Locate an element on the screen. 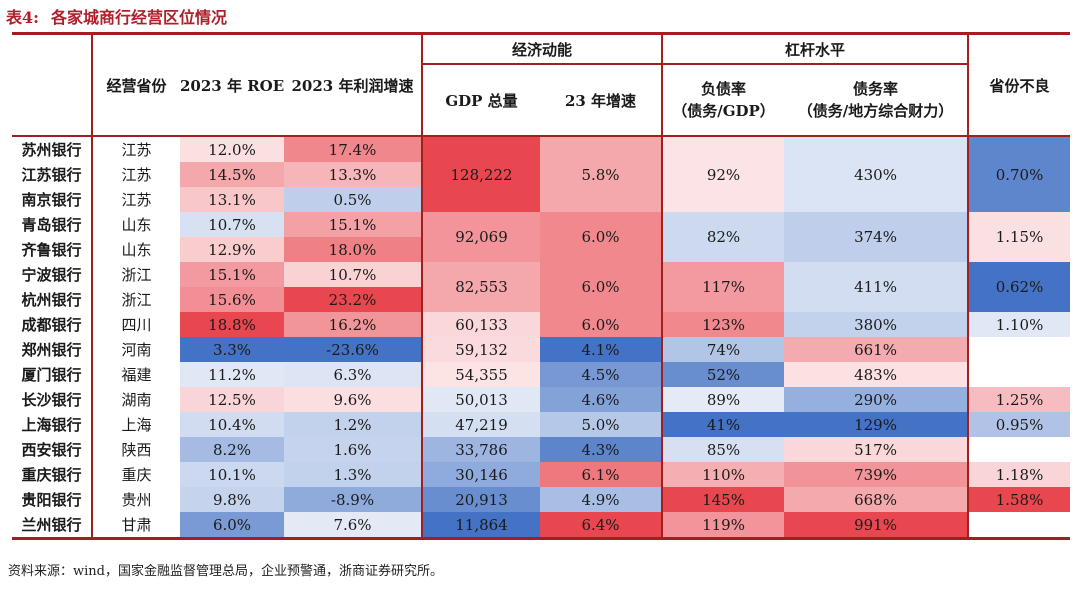 This screenshot has width=1080, height=591. roe-cell: 12.0% is located at coordinates (232, 149).